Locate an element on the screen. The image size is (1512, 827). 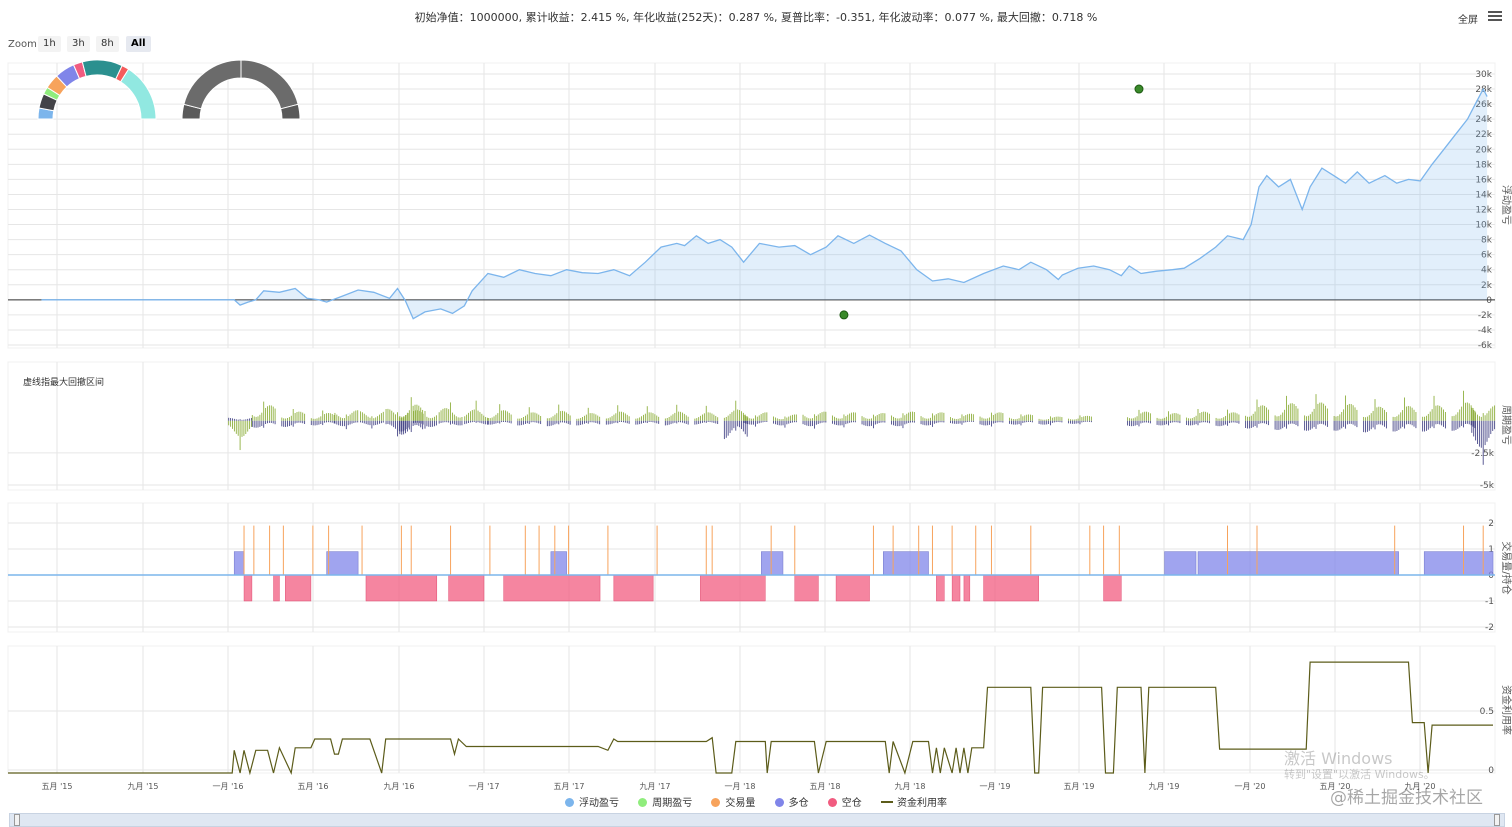
y-tick-label: 1 is located at coordinates (1491, 550).